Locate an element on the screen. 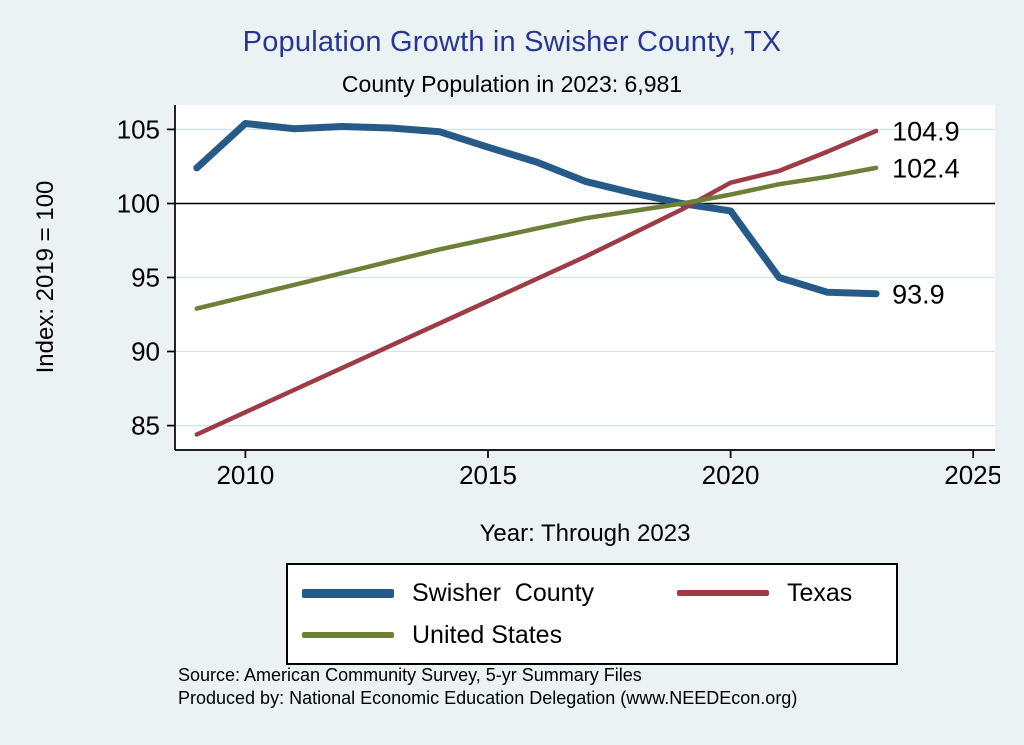  legend-label-swisher-county: Swisher County is located at coordinates (503, 592).